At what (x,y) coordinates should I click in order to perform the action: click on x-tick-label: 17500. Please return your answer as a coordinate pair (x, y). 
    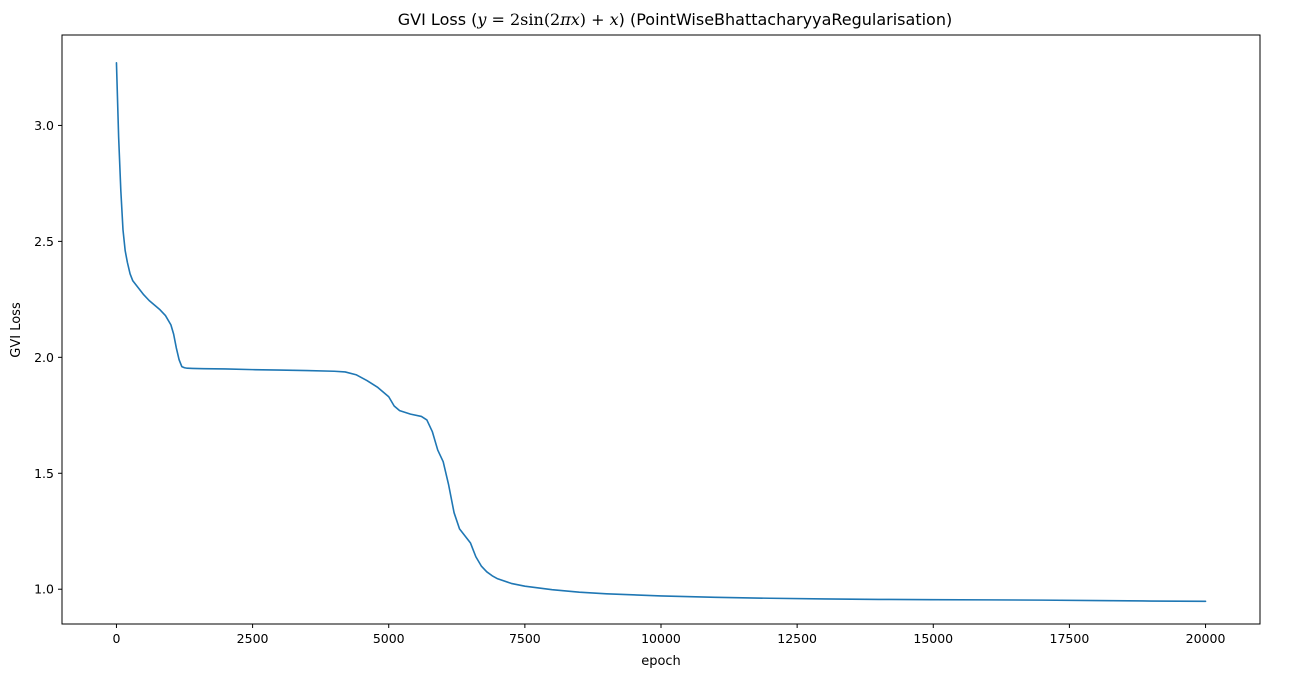
    Looking at the image, I should click on (1070, 638).